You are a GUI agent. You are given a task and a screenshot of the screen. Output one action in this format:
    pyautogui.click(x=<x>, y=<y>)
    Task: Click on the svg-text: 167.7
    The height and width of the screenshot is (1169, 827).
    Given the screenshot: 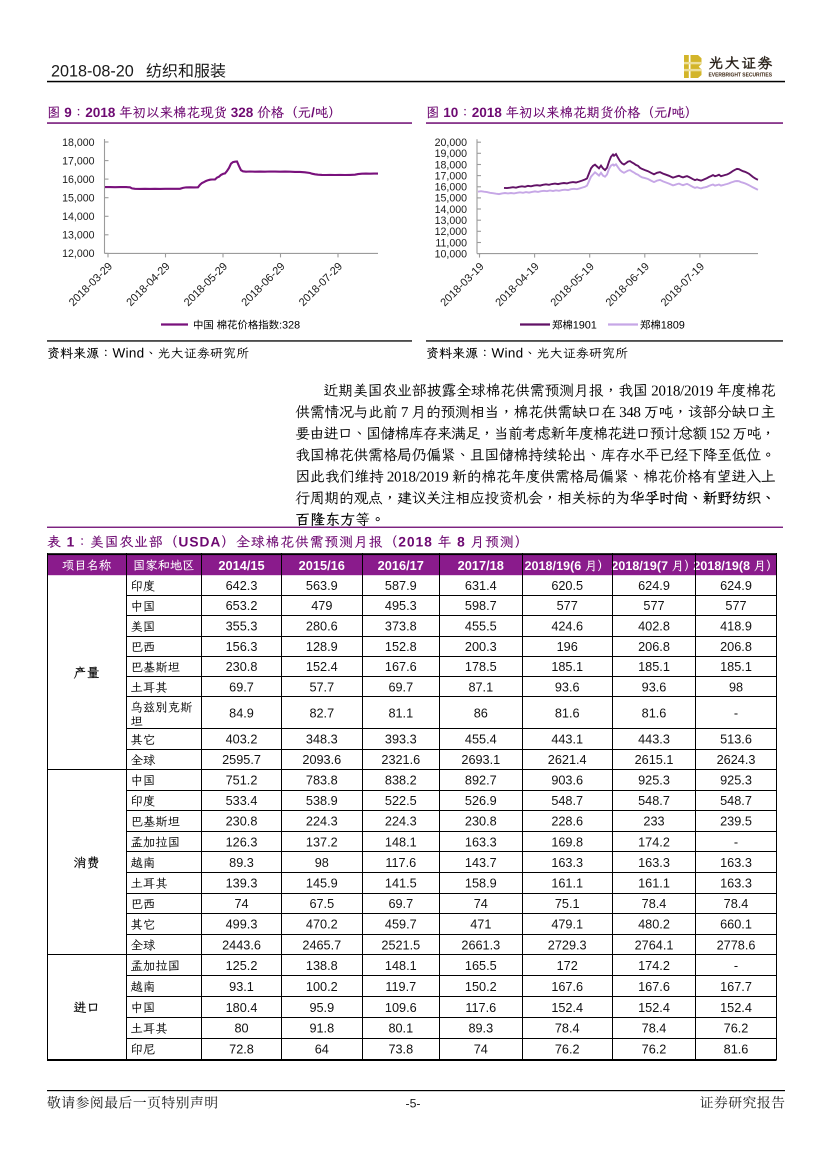 What is the action you would take?
    pyautogui.click(x=736, y=987)
    